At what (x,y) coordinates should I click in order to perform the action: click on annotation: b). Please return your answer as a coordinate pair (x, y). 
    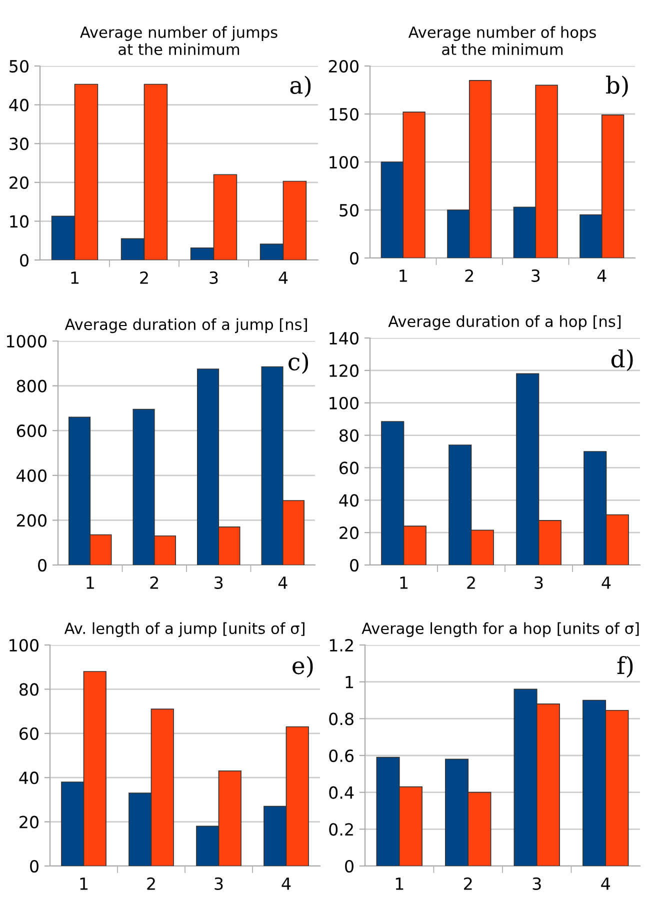
    Looking at the image, I should click on (617, 87).